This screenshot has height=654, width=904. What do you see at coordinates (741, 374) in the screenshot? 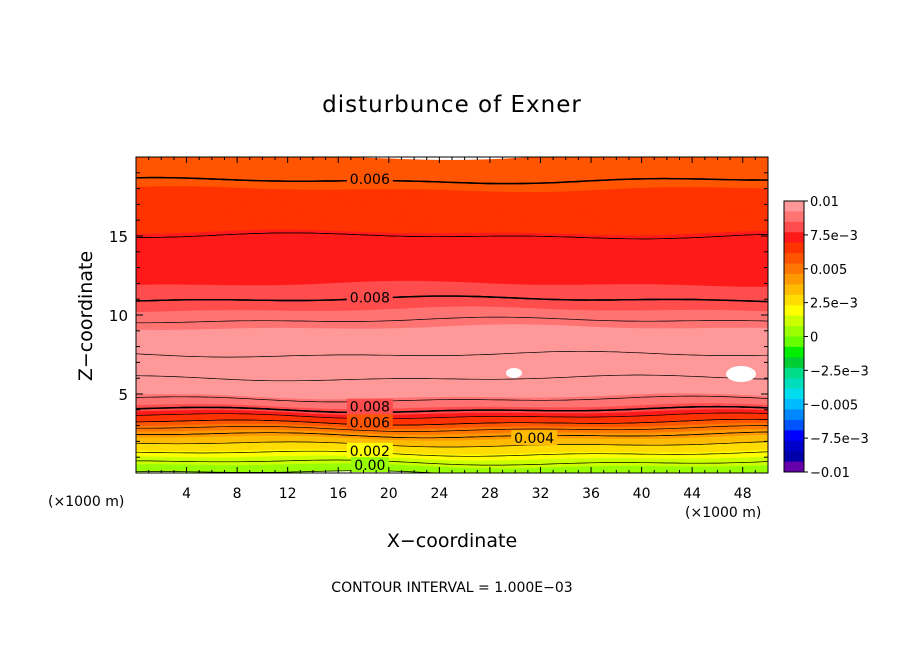
I see `white-patch` at bounding box center [741, 374].